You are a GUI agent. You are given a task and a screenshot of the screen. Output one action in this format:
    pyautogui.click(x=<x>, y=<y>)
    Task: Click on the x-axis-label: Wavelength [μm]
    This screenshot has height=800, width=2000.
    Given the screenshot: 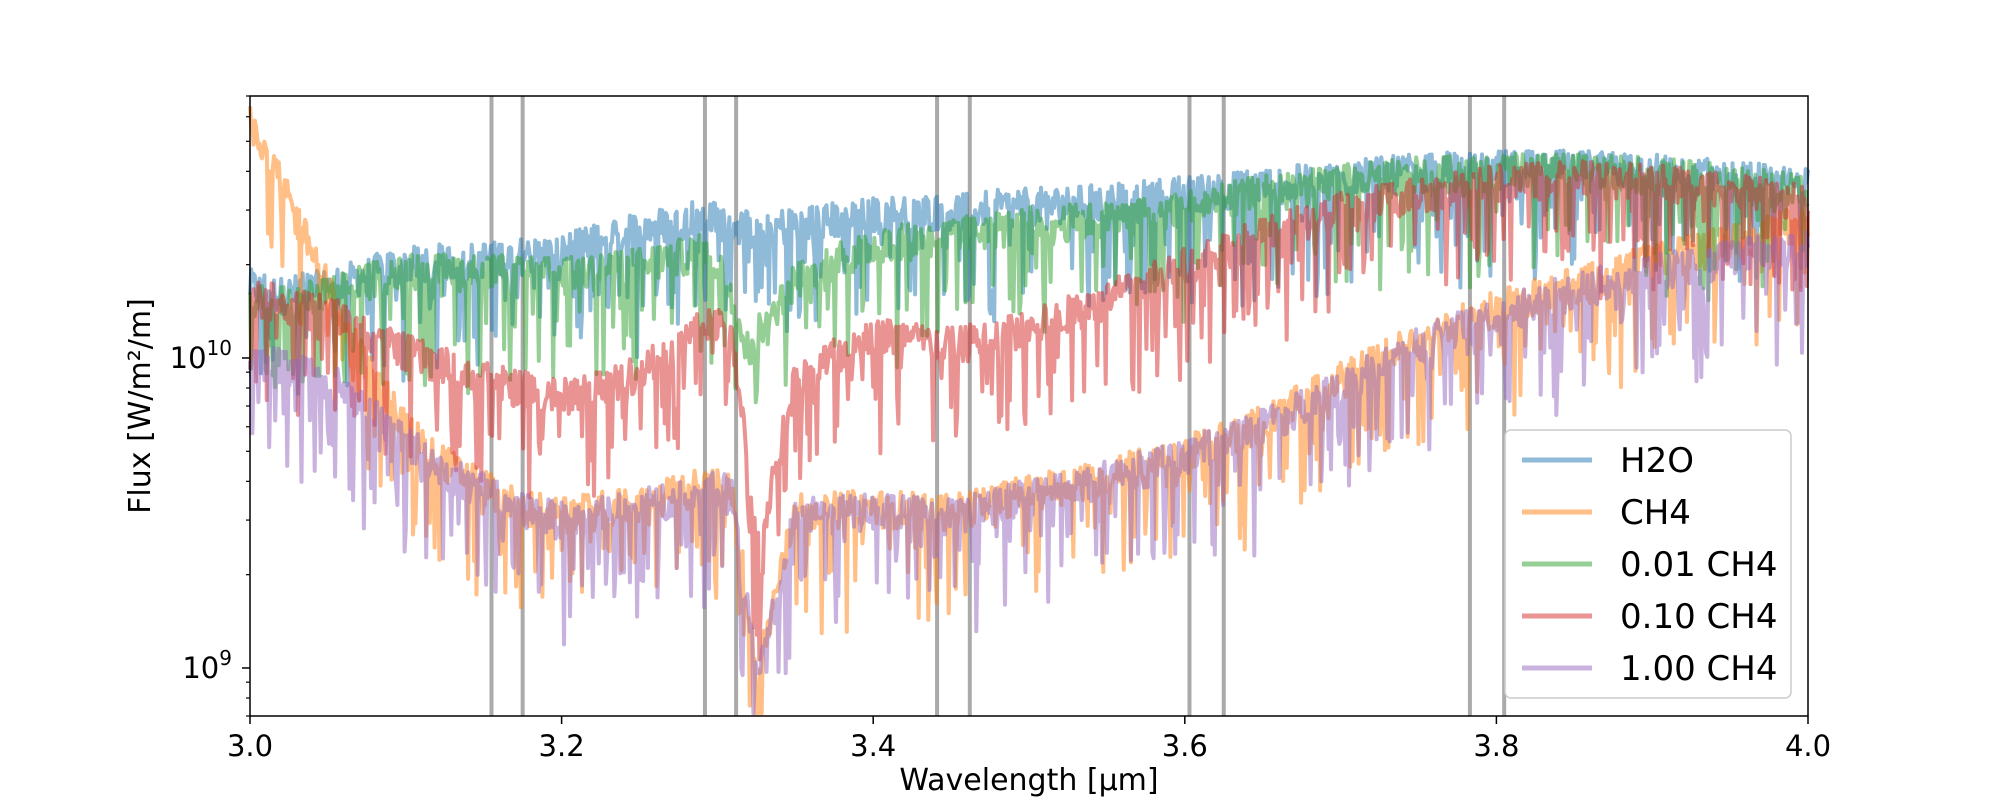 What is the action you would take?
    pyautogui.click(x=1028, y=780)
    